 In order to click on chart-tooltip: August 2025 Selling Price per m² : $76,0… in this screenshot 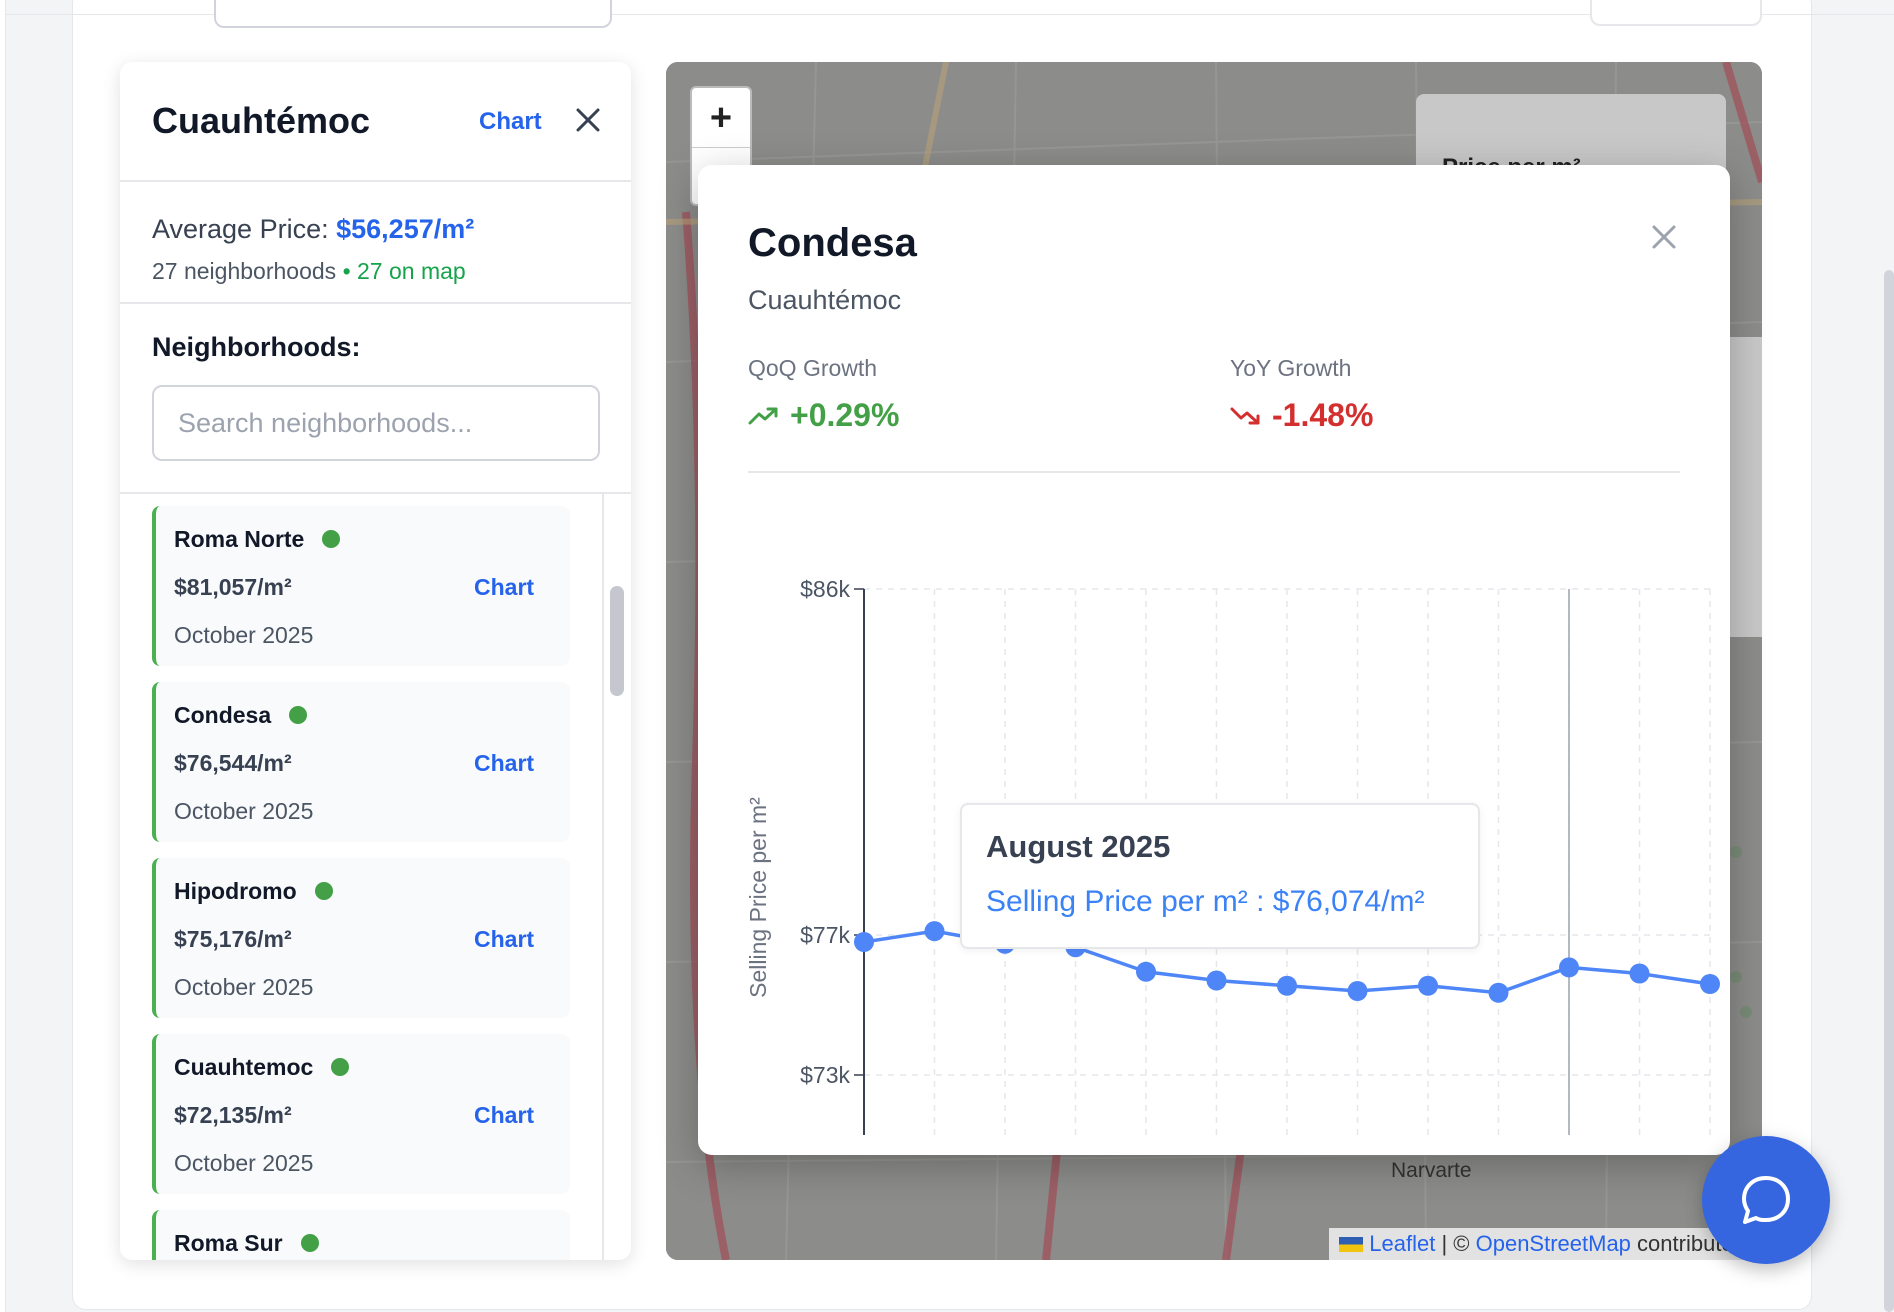, I will do `click(1220, 876)`.